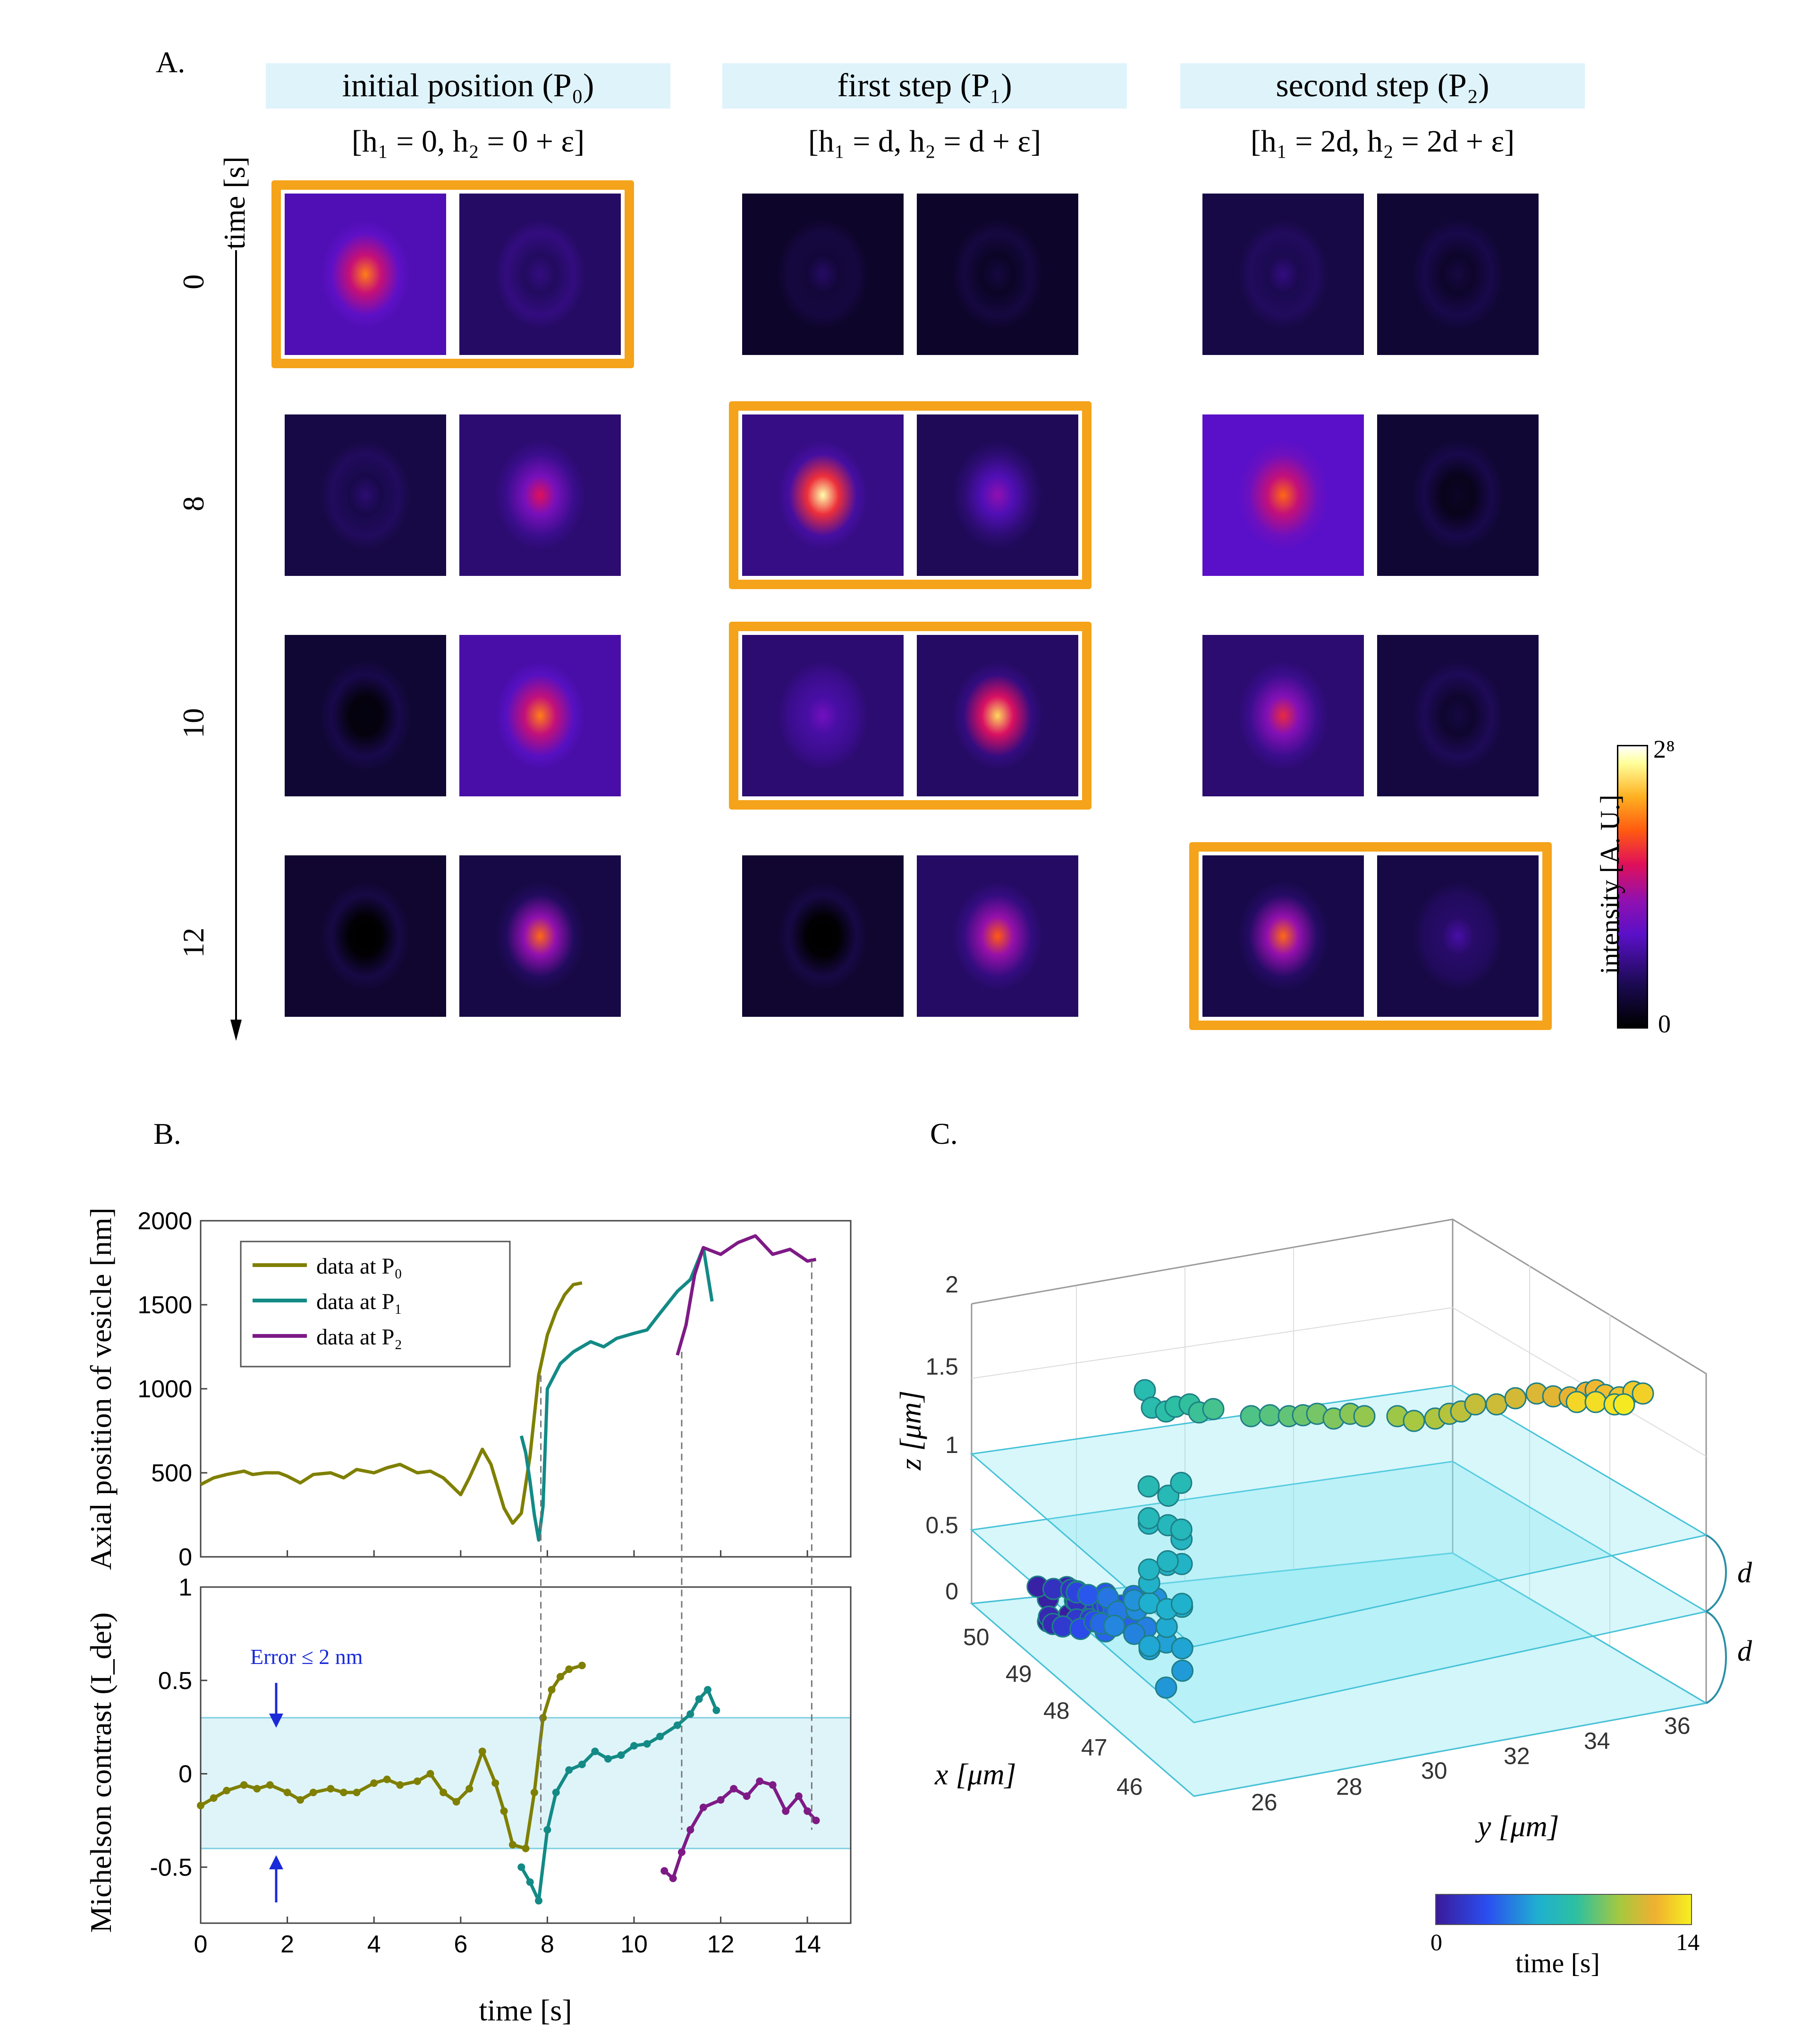 The image size is (1802, 2044). What do you see at coordinates (171, 62) in the screenshot?
I see `panel-a-label: A.` at bounding box center [171, 62].